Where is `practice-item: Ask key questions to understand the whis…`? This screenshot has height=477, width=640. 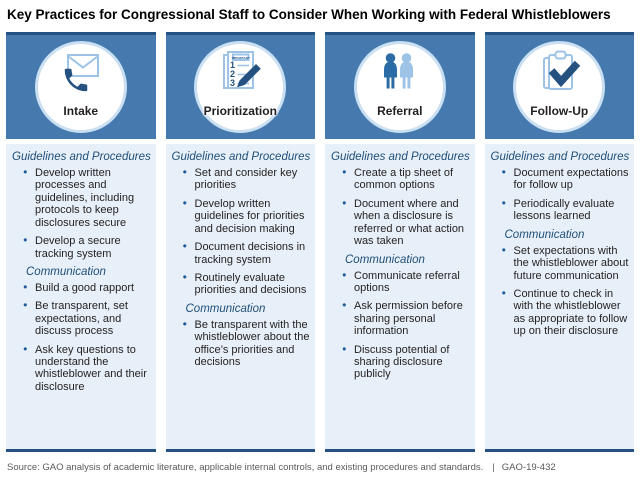
practice-item: Ask key questions to understand the whis… is located at coordinates (88, 369).